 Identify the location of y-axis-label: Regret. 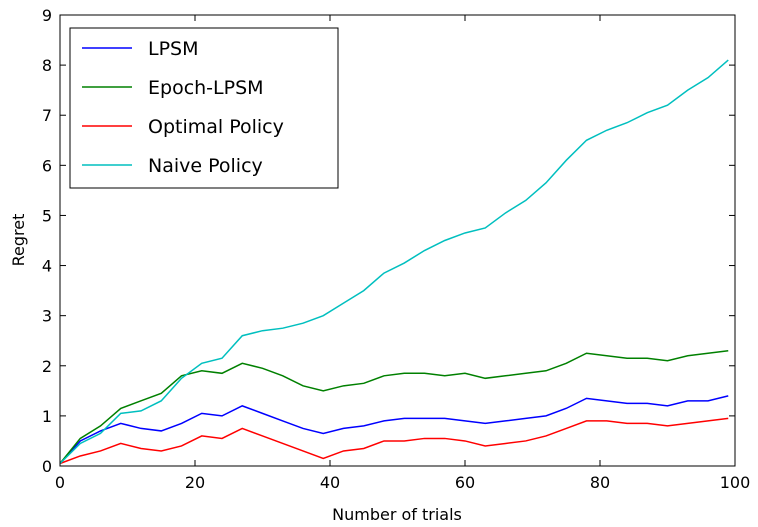
(18, 240).